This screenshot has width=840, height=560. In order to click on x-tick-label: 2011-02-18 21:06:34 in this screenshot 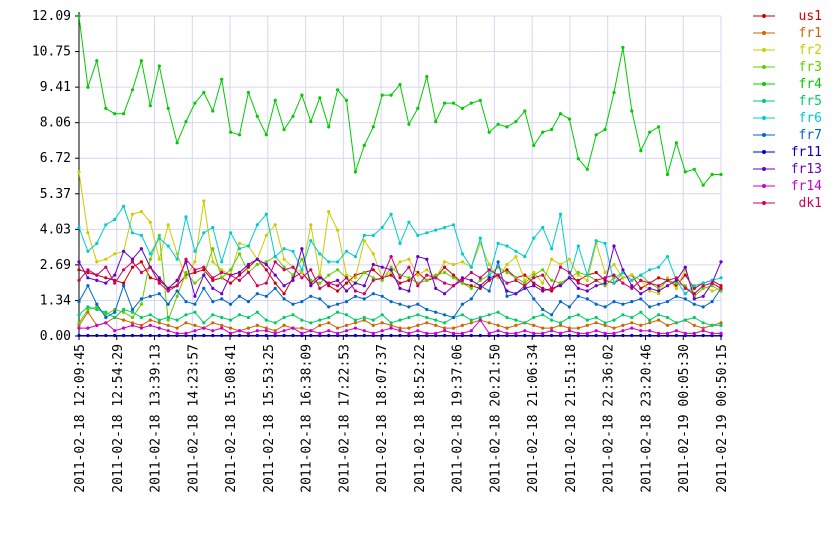, I will do `click(533, 418)`.